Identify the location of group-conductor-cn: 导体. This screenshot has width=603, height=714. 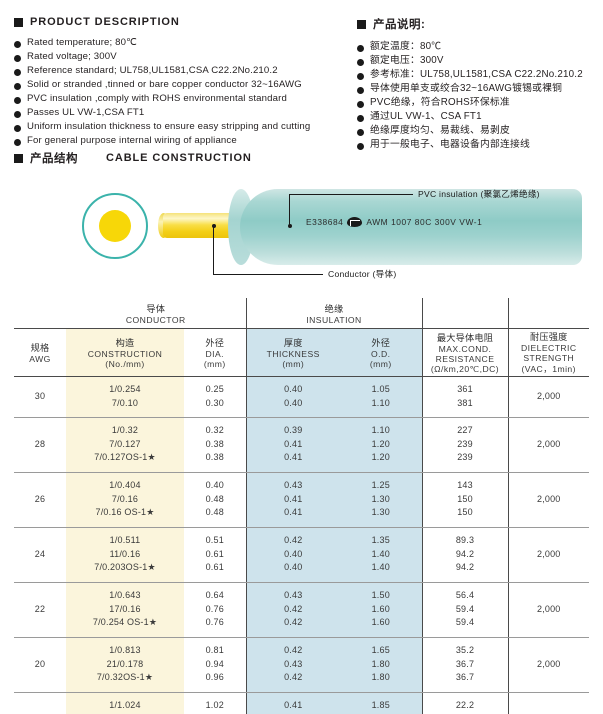
(156, 308).